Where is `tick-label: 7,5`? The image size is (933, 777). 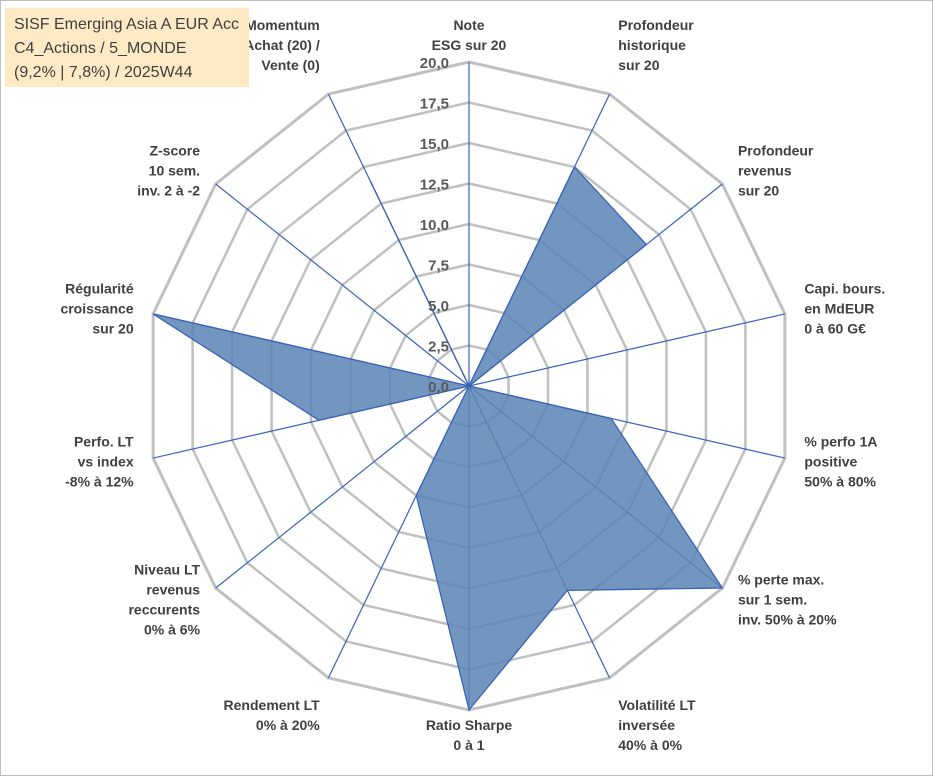 tick-label: 7,5 is located at coordinates (438, 266).